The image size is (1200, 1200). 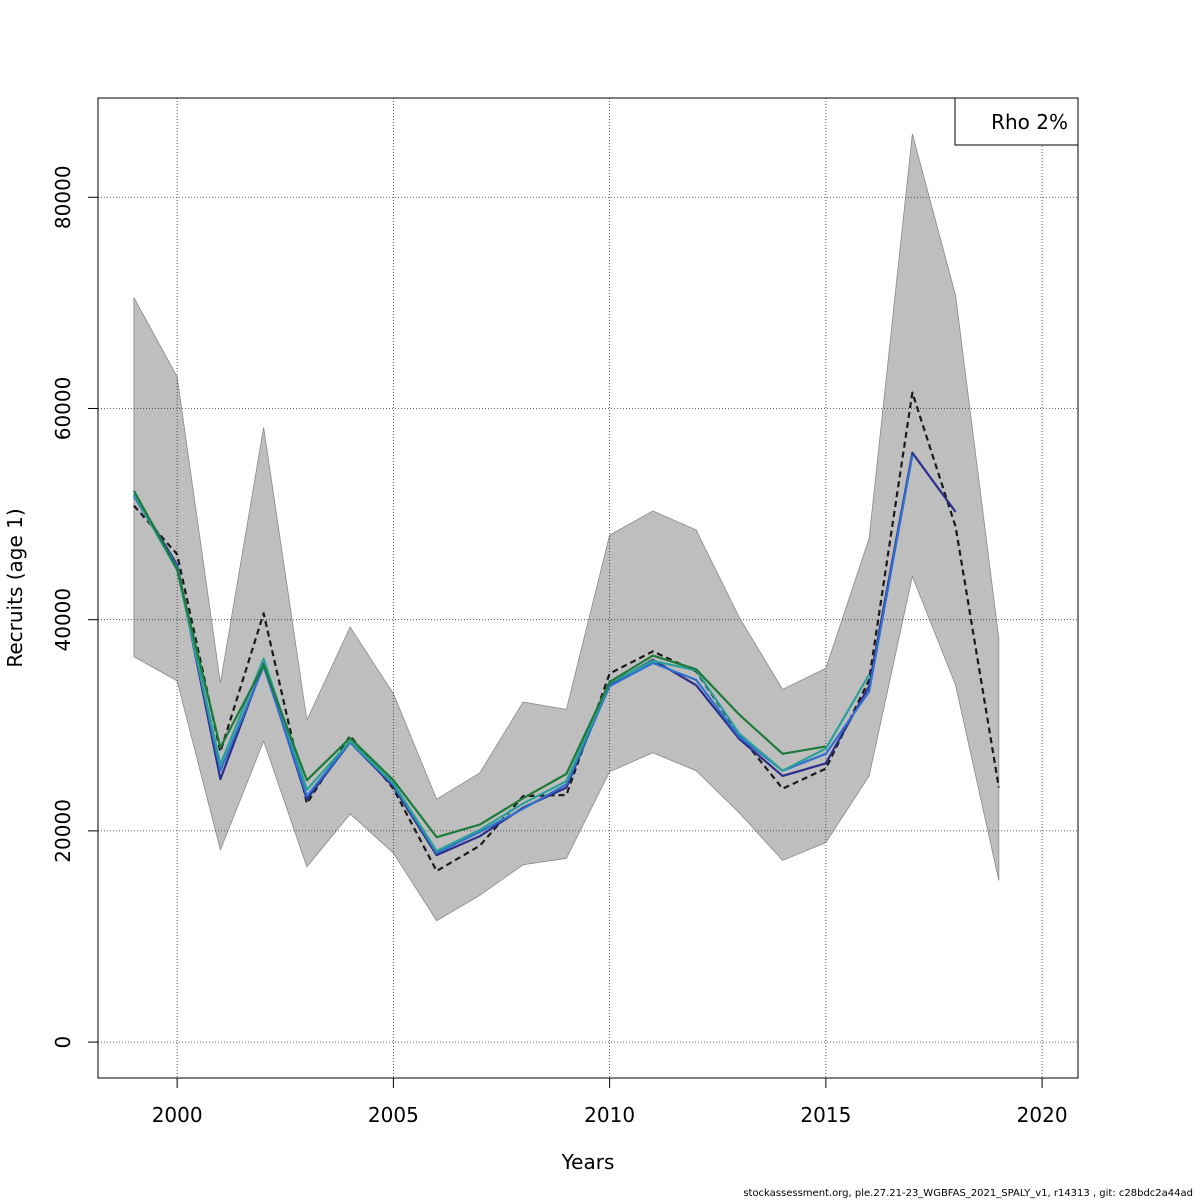 I want to click on y-axis: 0 20000 40000 60000 80000, so click(x=74, y=606).